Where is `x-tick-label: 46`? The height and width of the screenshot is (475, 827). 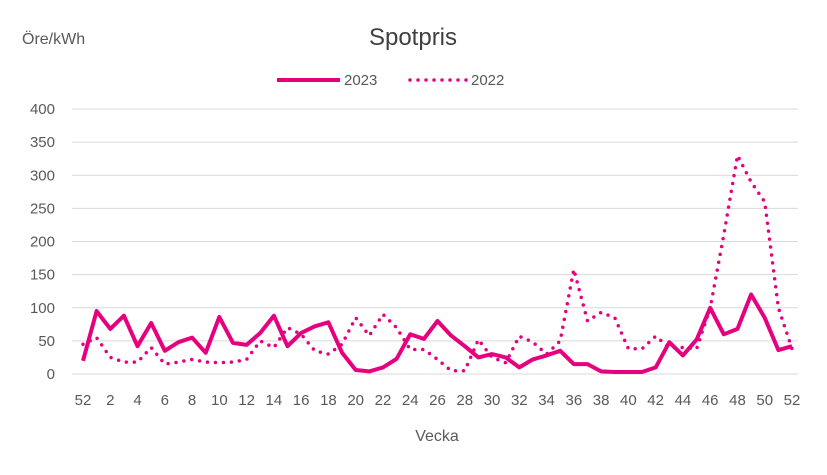 x-tick-label: 46 is located at coordinates (710, 400).